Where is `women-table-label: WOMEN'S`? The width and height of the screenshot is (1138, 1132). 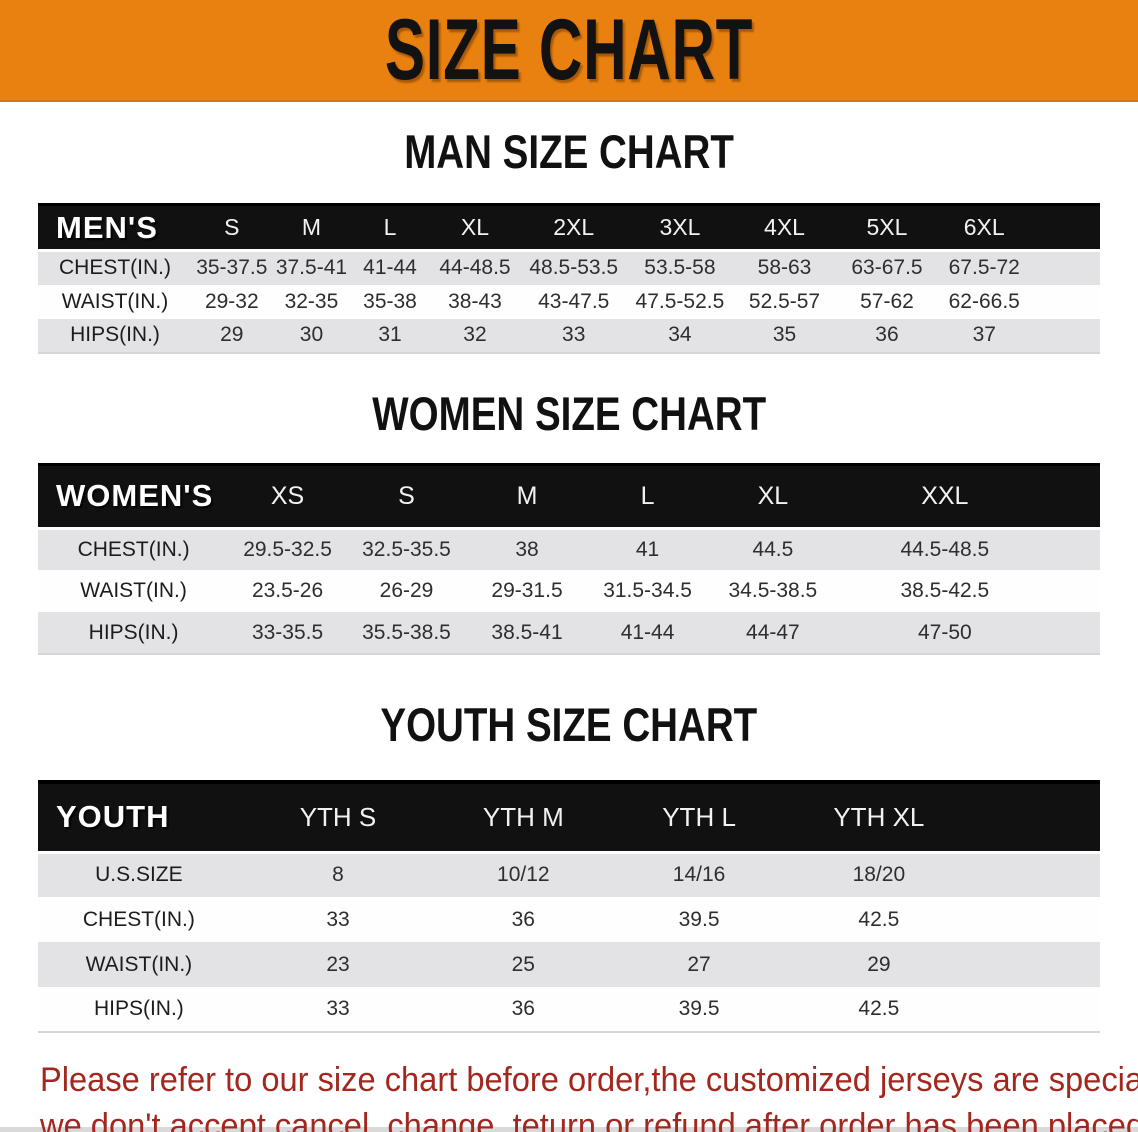
women-table-label: WOMEN'S is located at coordinates (135, 495).